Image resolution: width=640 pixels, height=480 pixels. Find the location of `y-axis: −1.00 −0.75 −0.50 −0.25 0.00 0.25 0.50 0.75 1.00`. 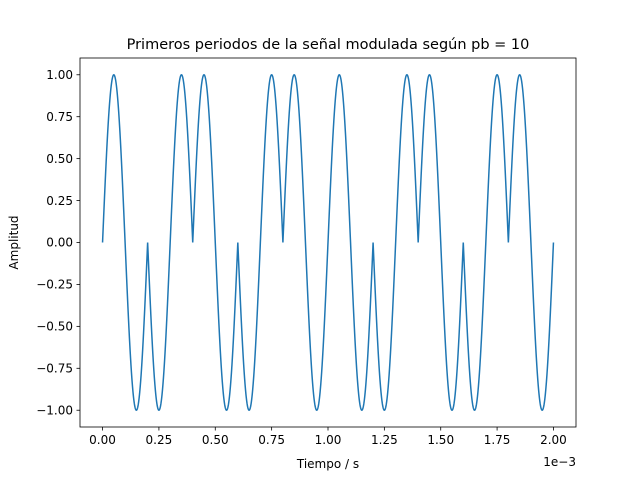

y-axis: −1.00 −0.75 −0.50 −0.25 0.00 0.25 0.50 0.75 1.00 is located at coordinates (58, 242).